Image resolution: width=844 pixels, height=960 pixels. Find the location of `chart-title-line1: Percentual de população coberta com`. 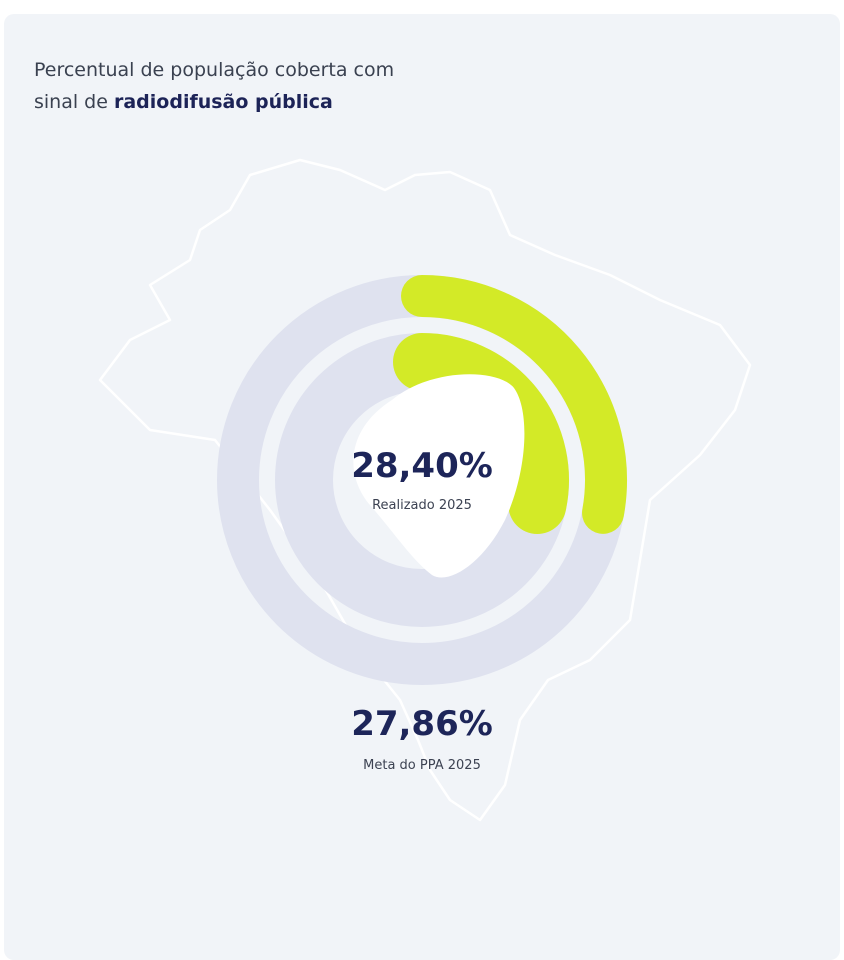

chart-title-line1: Percentual de população coberta com is located at coordinates (214, 70).